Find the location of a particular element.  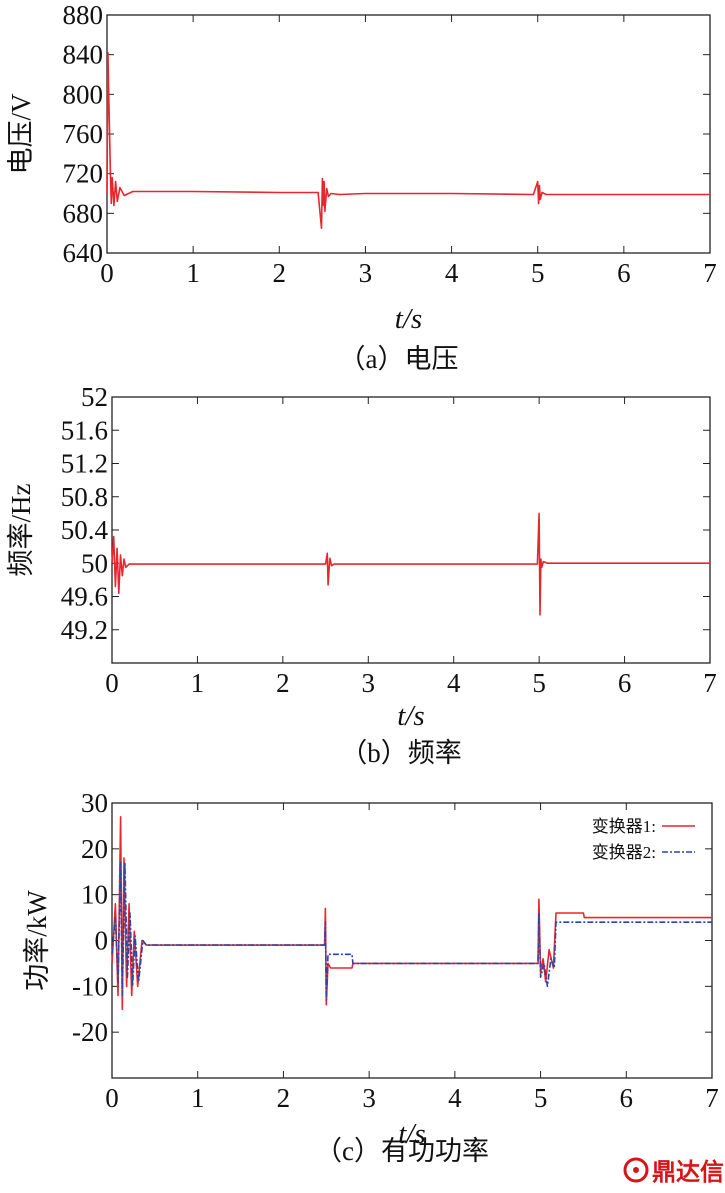

y-tick-label: 51.2 is located at coordinates (84, 464).